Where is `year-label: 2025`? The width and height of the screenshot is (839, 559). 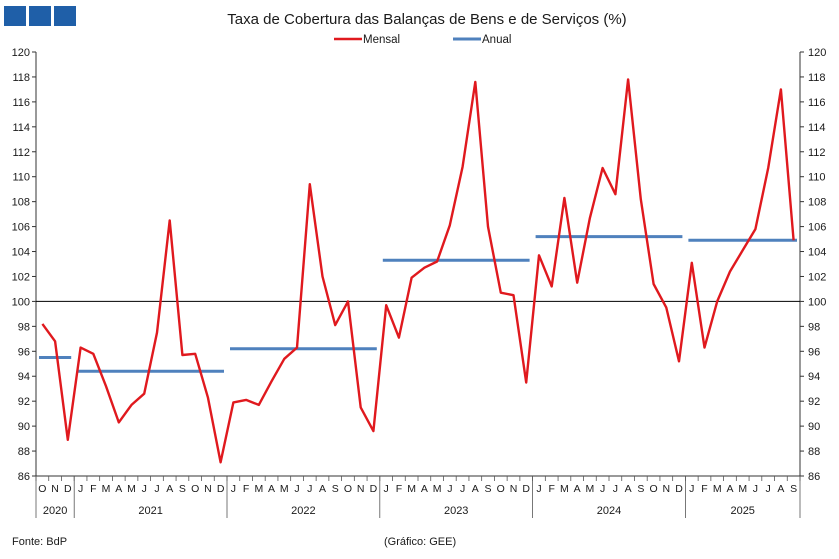
year-label: 2025 is located at coordinates (742, 511).